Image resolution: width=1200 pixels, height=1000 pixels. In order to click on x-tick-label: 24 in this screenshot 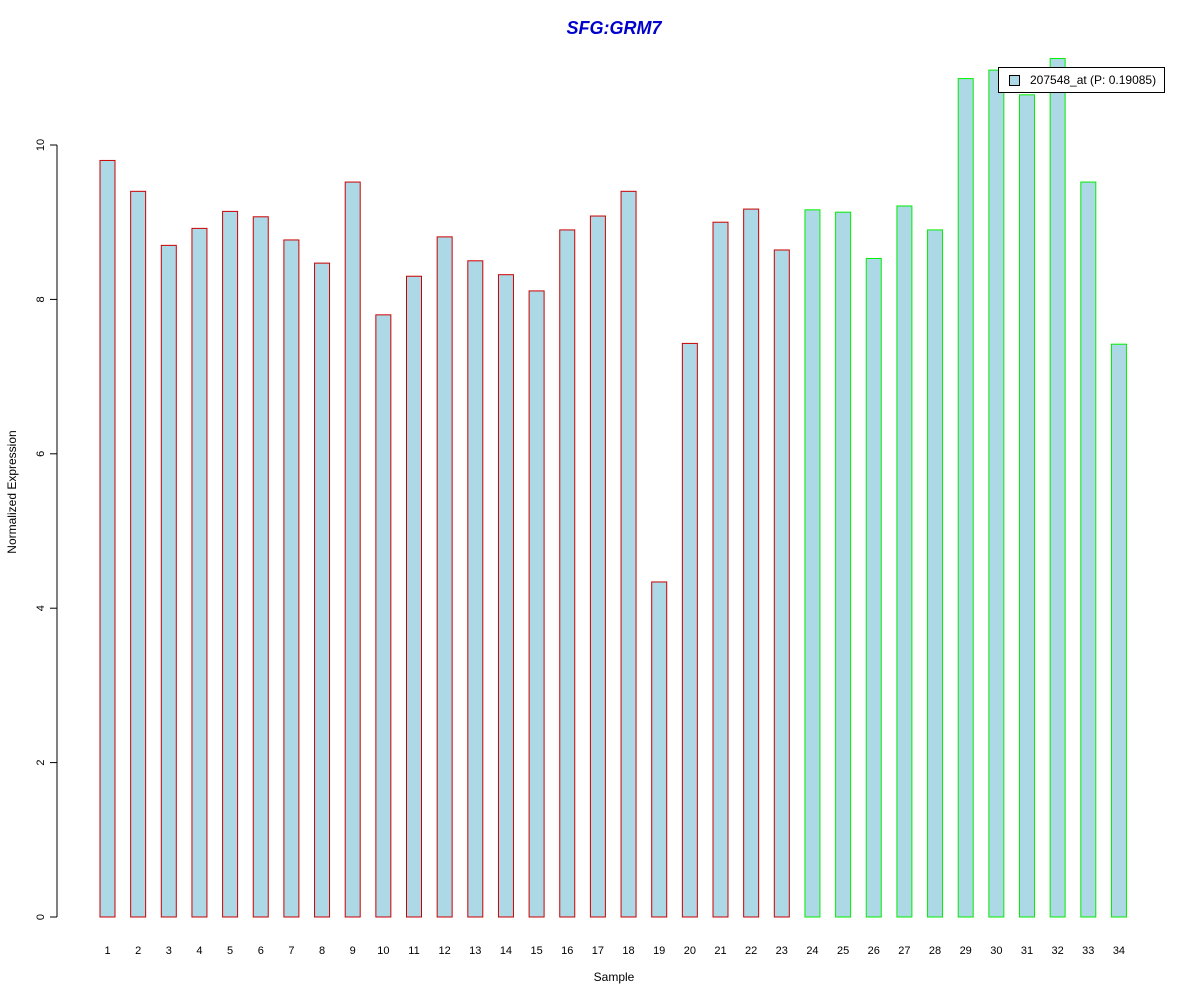, I will do `click(812, 951)`.